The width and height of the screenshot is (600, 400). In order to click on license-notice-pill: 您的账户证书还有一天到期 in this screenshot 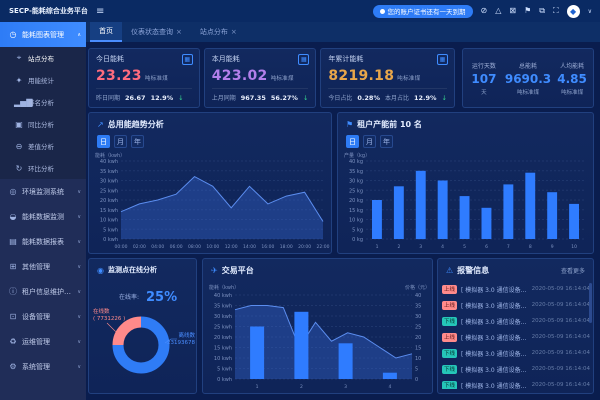, I will do `click(422, 11)`.